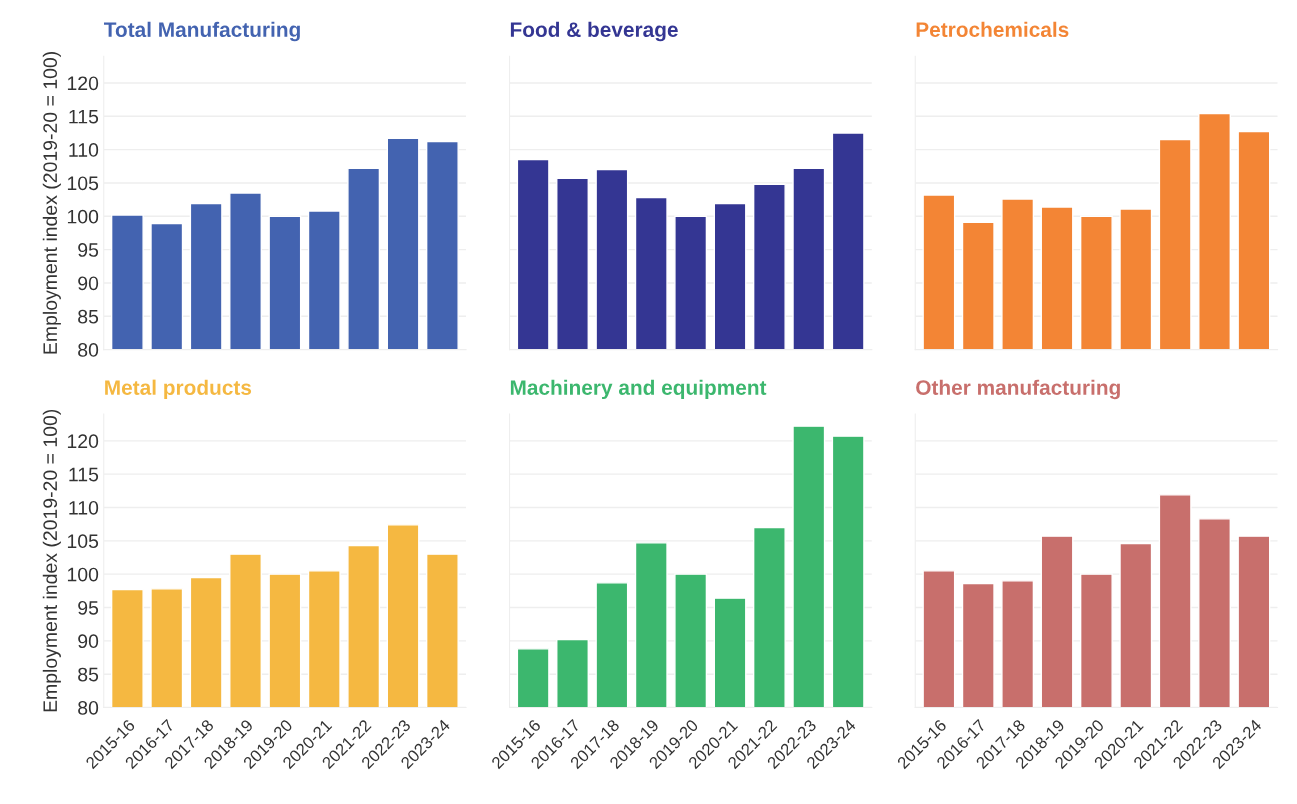  What do you see at coordinates (178, 389) in the screenshot?
I see `chart-title: Metal products` at bounding box center [178, 389].